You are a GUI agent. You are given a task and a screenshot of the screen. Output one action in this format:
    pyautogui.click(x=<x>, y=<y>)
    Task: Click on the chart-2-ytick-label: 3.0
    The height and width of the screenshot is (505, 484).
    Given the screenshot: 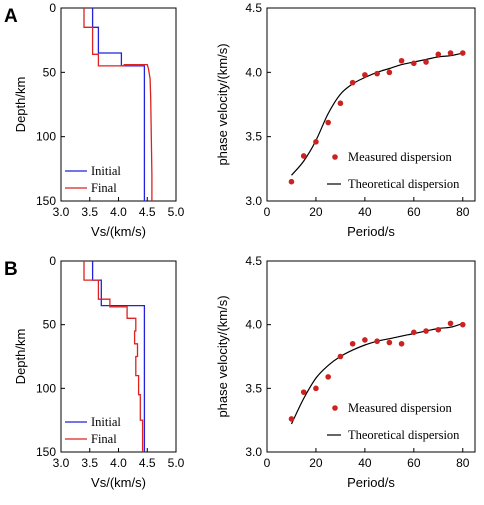 What is the action you would take?
    pyautogui.click(x=253, y=201)
    